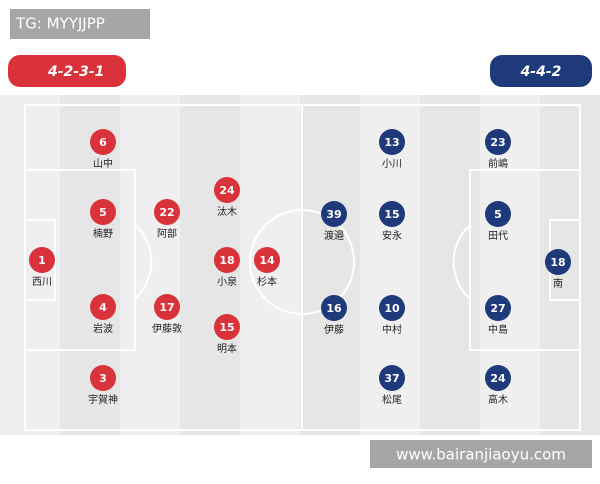 The height and width of the screenshot is (484, 600). Describe the element at coordinates (392, 329) in the screenshot. I see `player-name: 中村` at that location.